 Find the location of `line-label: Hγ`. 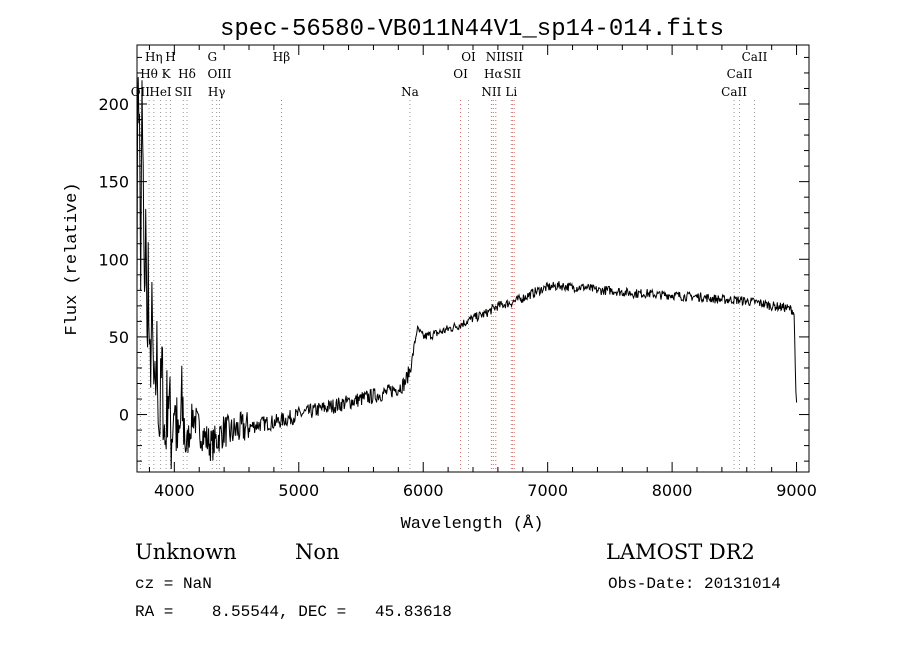

line-label: Hγ is located at coordinates (217, 92).